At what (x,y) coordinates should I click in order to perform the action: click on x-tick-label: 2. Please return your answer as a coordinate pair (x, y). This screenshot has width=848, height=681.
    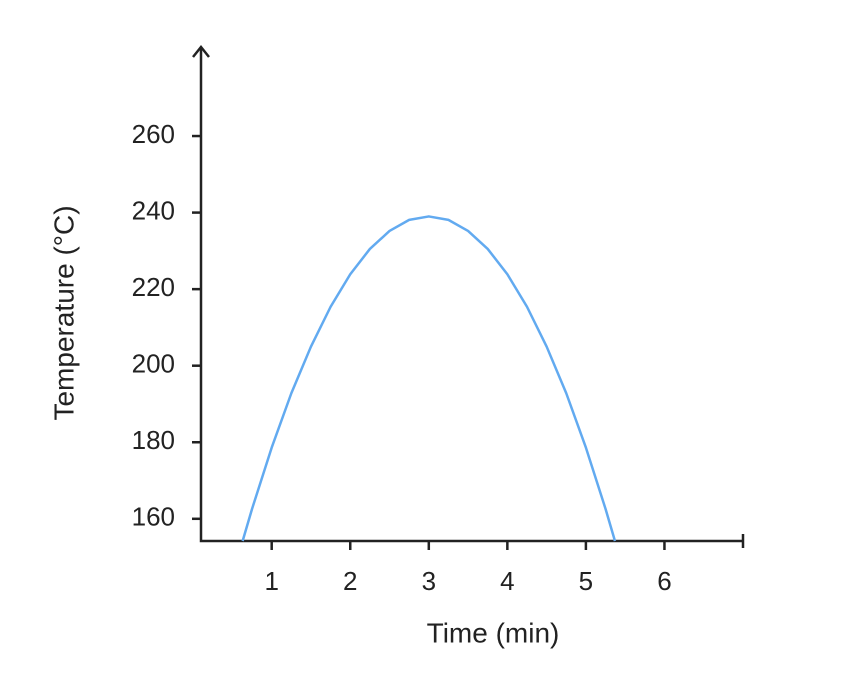
    Looking at the image, I should click on (350, 581).